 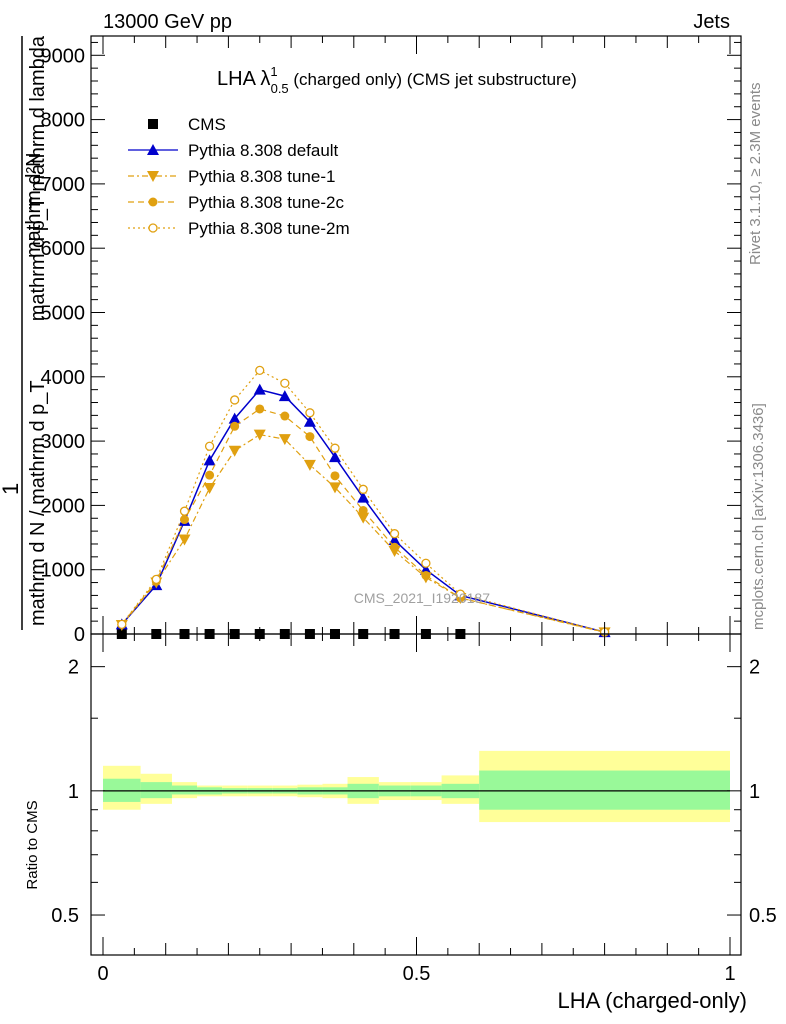 I want to click on legend-label-tune1: Pythia 8.308 tune-1, so click(x=261, y=176).